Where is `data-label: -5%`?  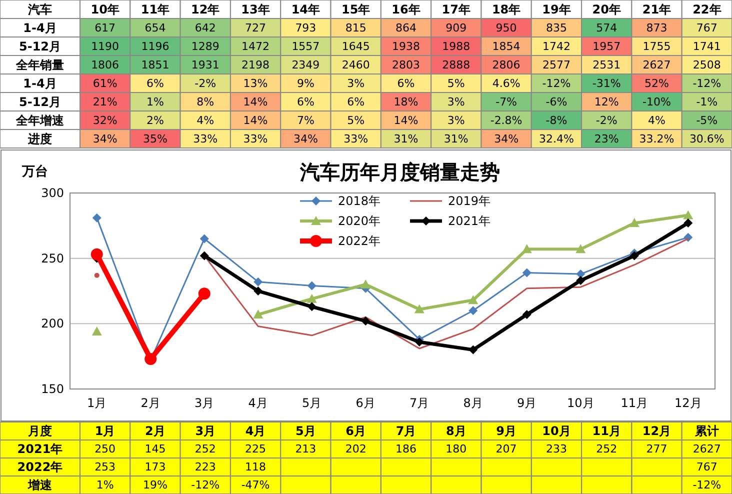
data-label: -5% is located at coordinates (707, 120).